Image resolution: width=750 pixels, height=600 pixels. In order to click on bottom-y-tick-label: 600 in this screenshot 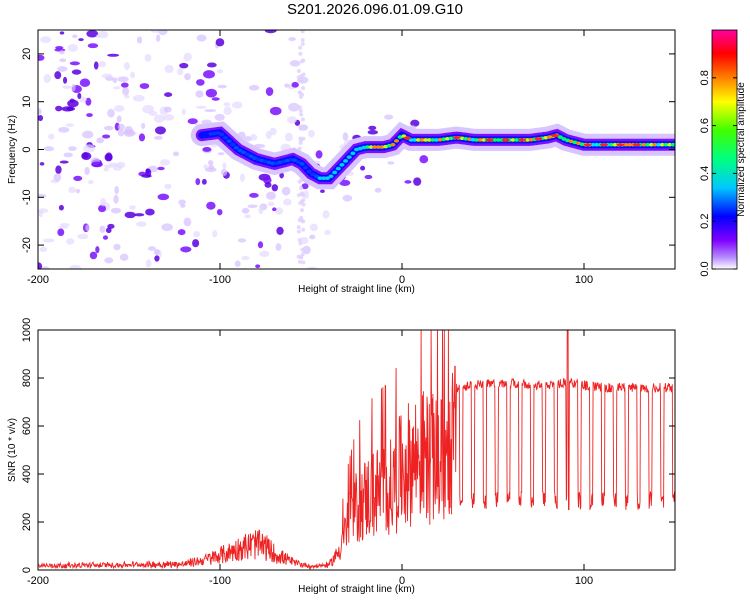, I will do `click(27, 426)`.